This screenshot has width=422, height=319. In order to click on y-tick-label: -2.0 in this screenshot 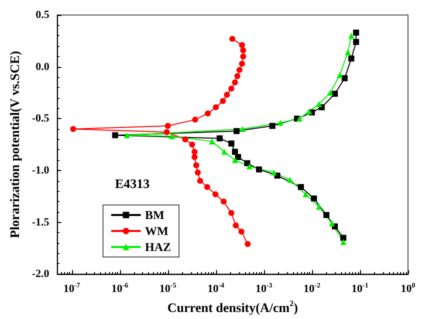, I will do `click(41, 274)`.